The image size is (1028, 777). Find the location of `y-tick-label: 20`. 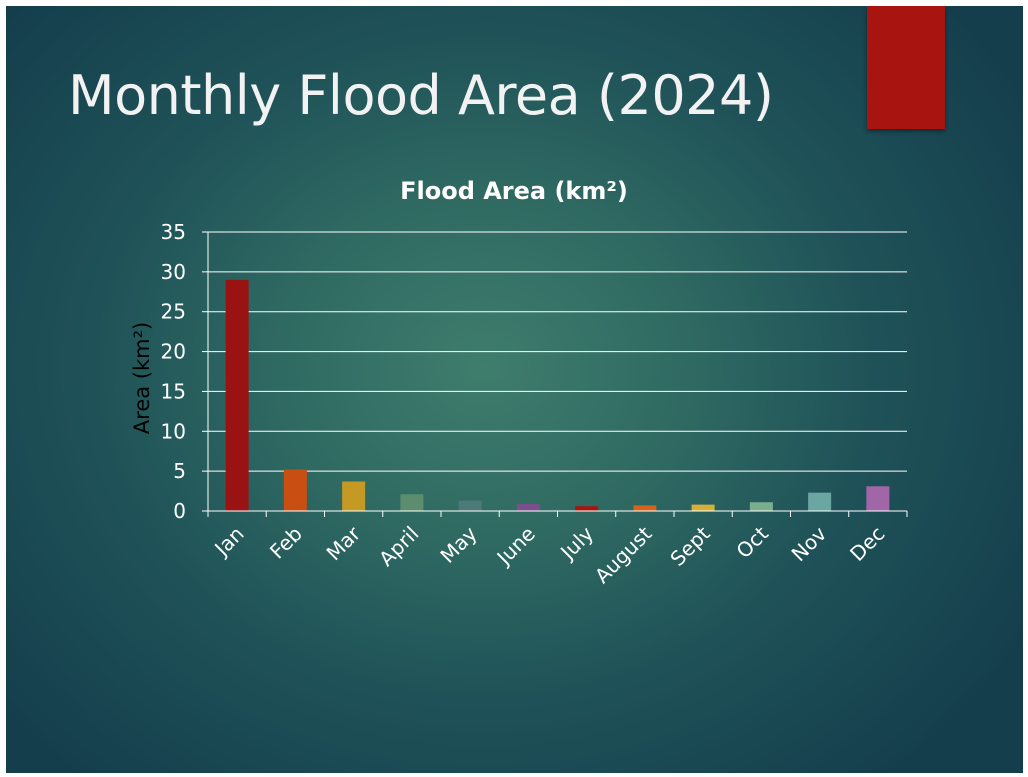

y-tick-label: 20 is located at coordinates (173, 352).